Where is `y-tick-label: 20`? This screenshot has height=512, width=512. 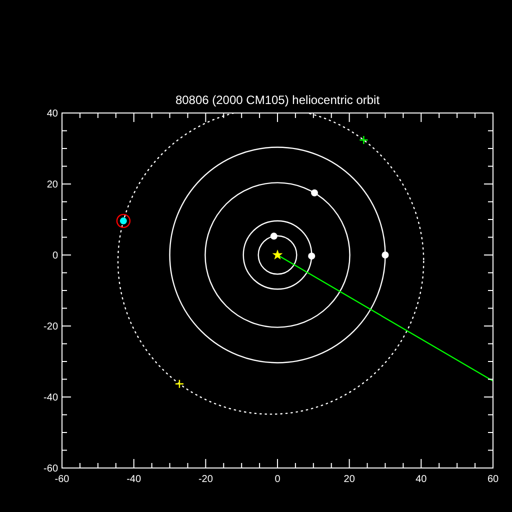 y-tick-label: 20 is located at coordinates (52, 185).